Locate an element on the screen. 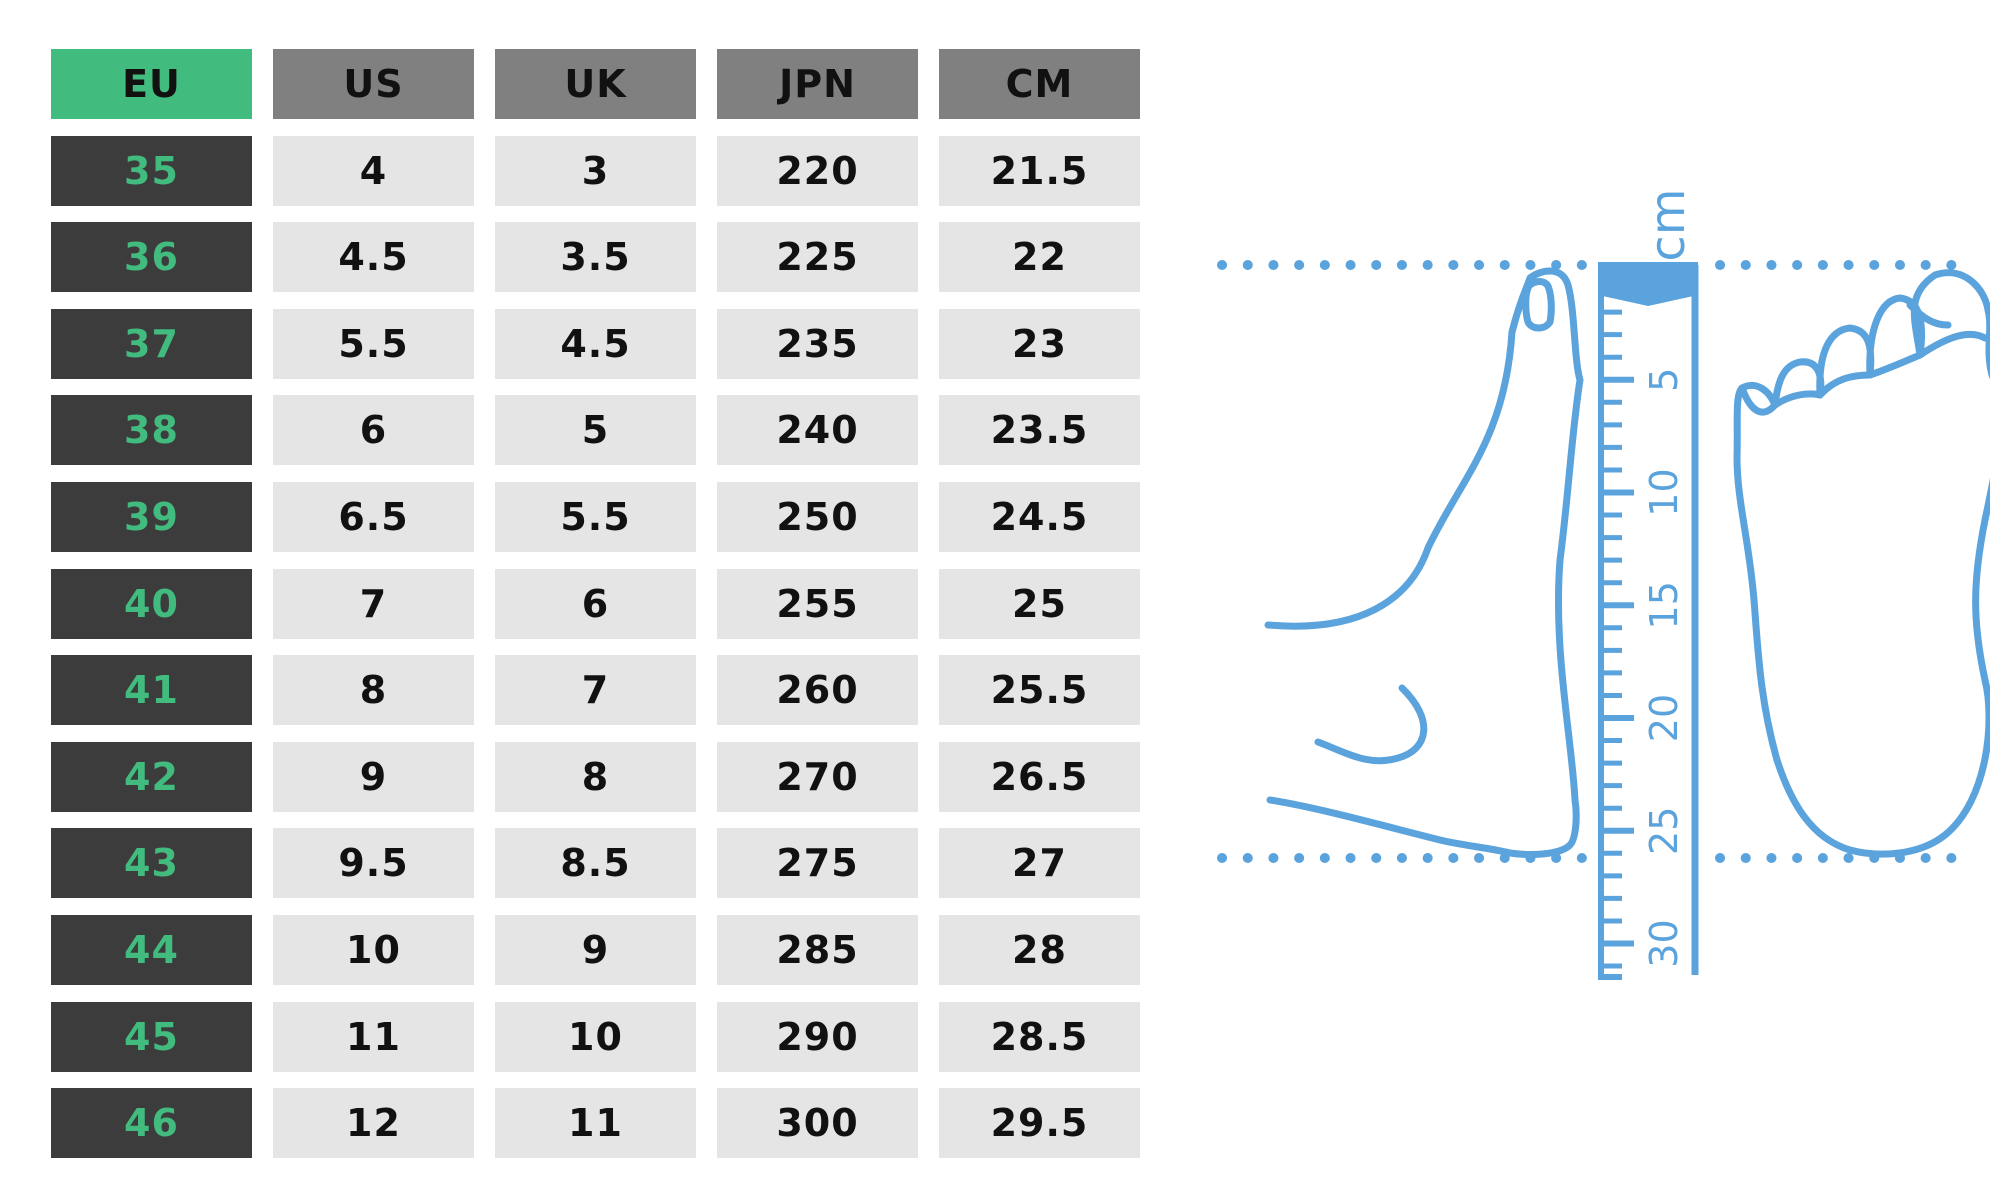  cell-eu: 37 is located at coordinates (151, 343).